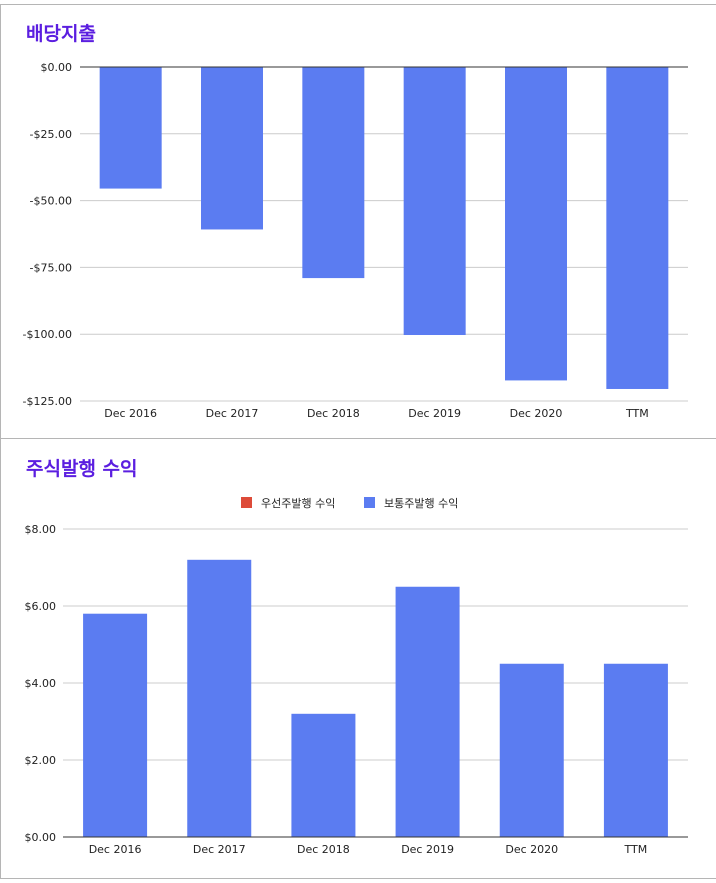 The width and height of the screenshot is (716, 883). Describe the element at coordinates (298, 503) in the screenshot. I see `chart2-legend-label: 우선주발행 수익` at that location.